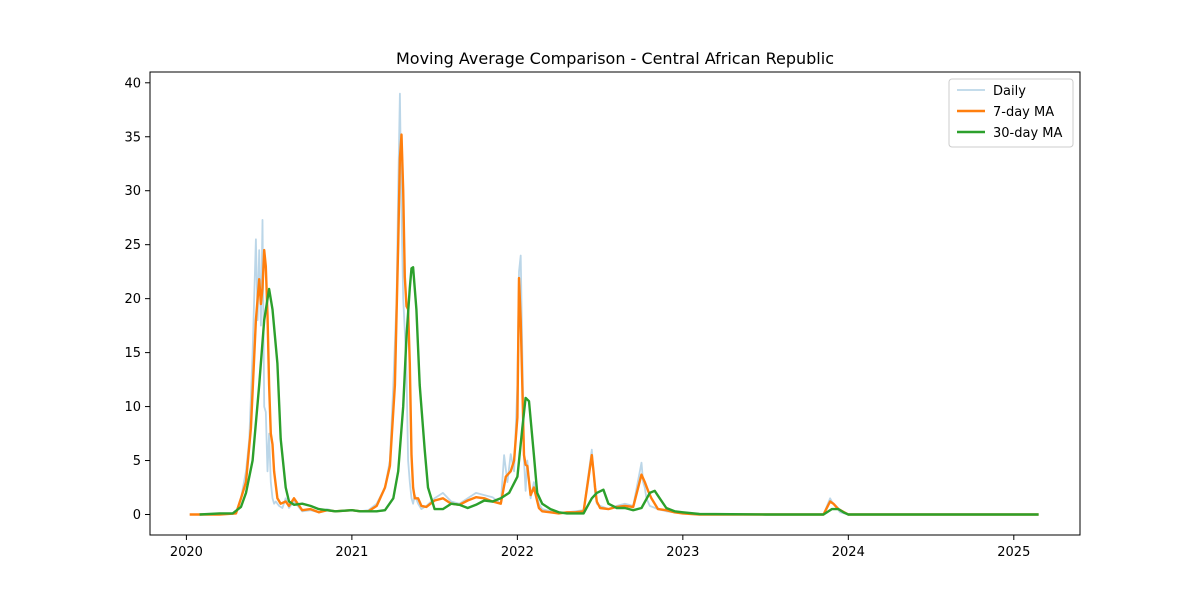 The image size is (1200, 600). I want to click on legend-label-daily: Daily, so click(1009, 91).